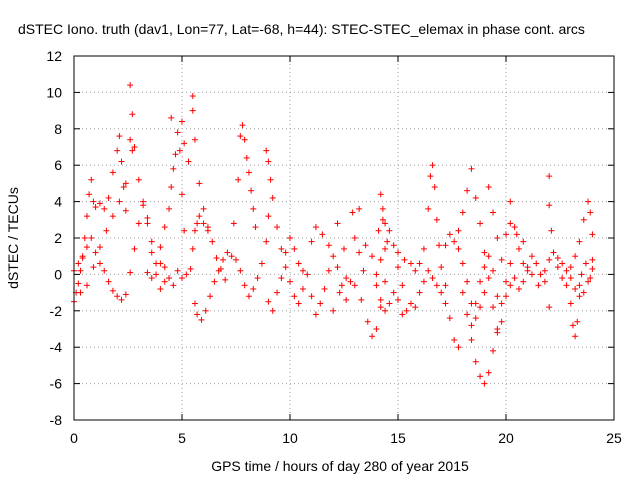 The image size is (640, 480). I want to click on y-tick-label: 4, so click(58, 202).